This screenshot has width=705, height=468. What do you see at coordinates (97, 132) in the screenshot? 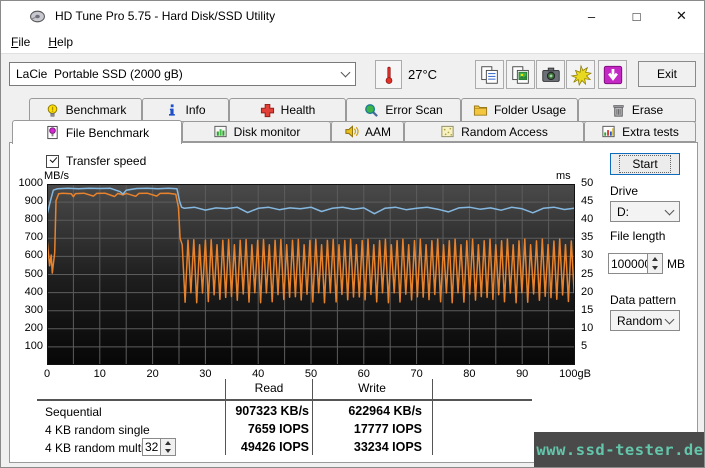
I see `tab-file-benchmark: File Benchmark` at bounding box center [97, 132].